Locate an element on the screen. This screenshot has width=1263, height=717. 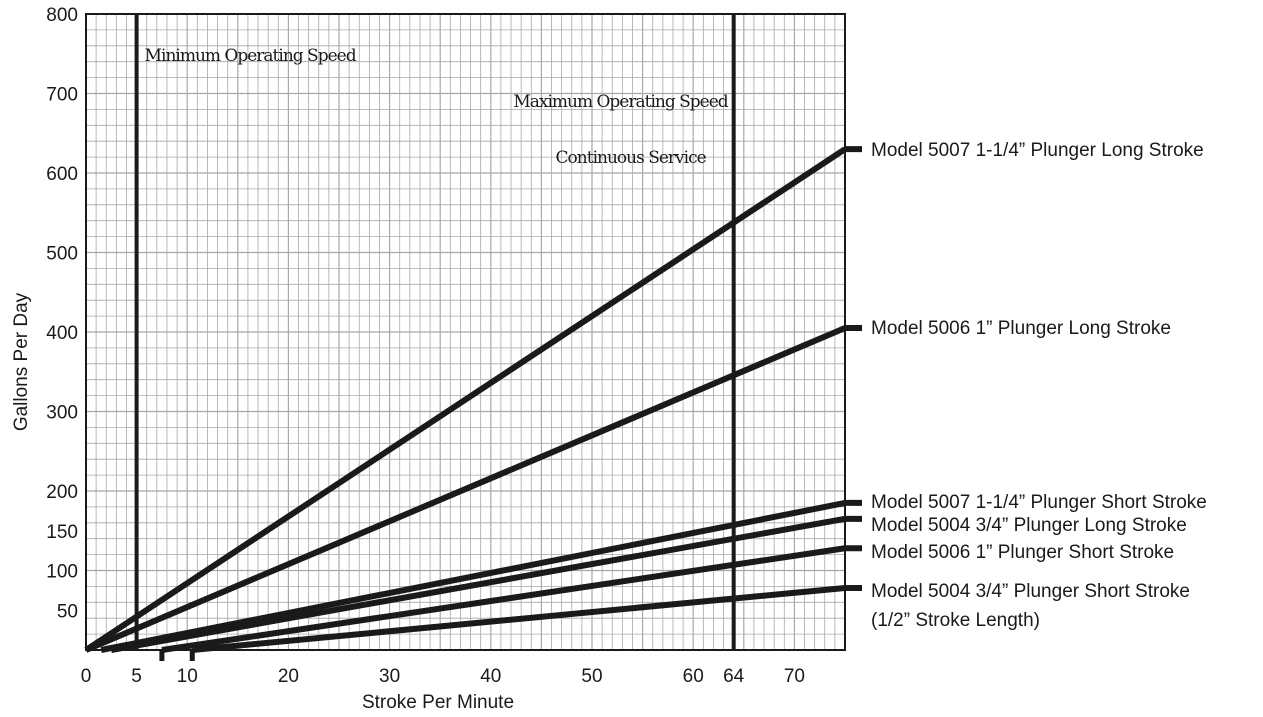
x-tick-label: 50 is located at coordinates (591, 676).